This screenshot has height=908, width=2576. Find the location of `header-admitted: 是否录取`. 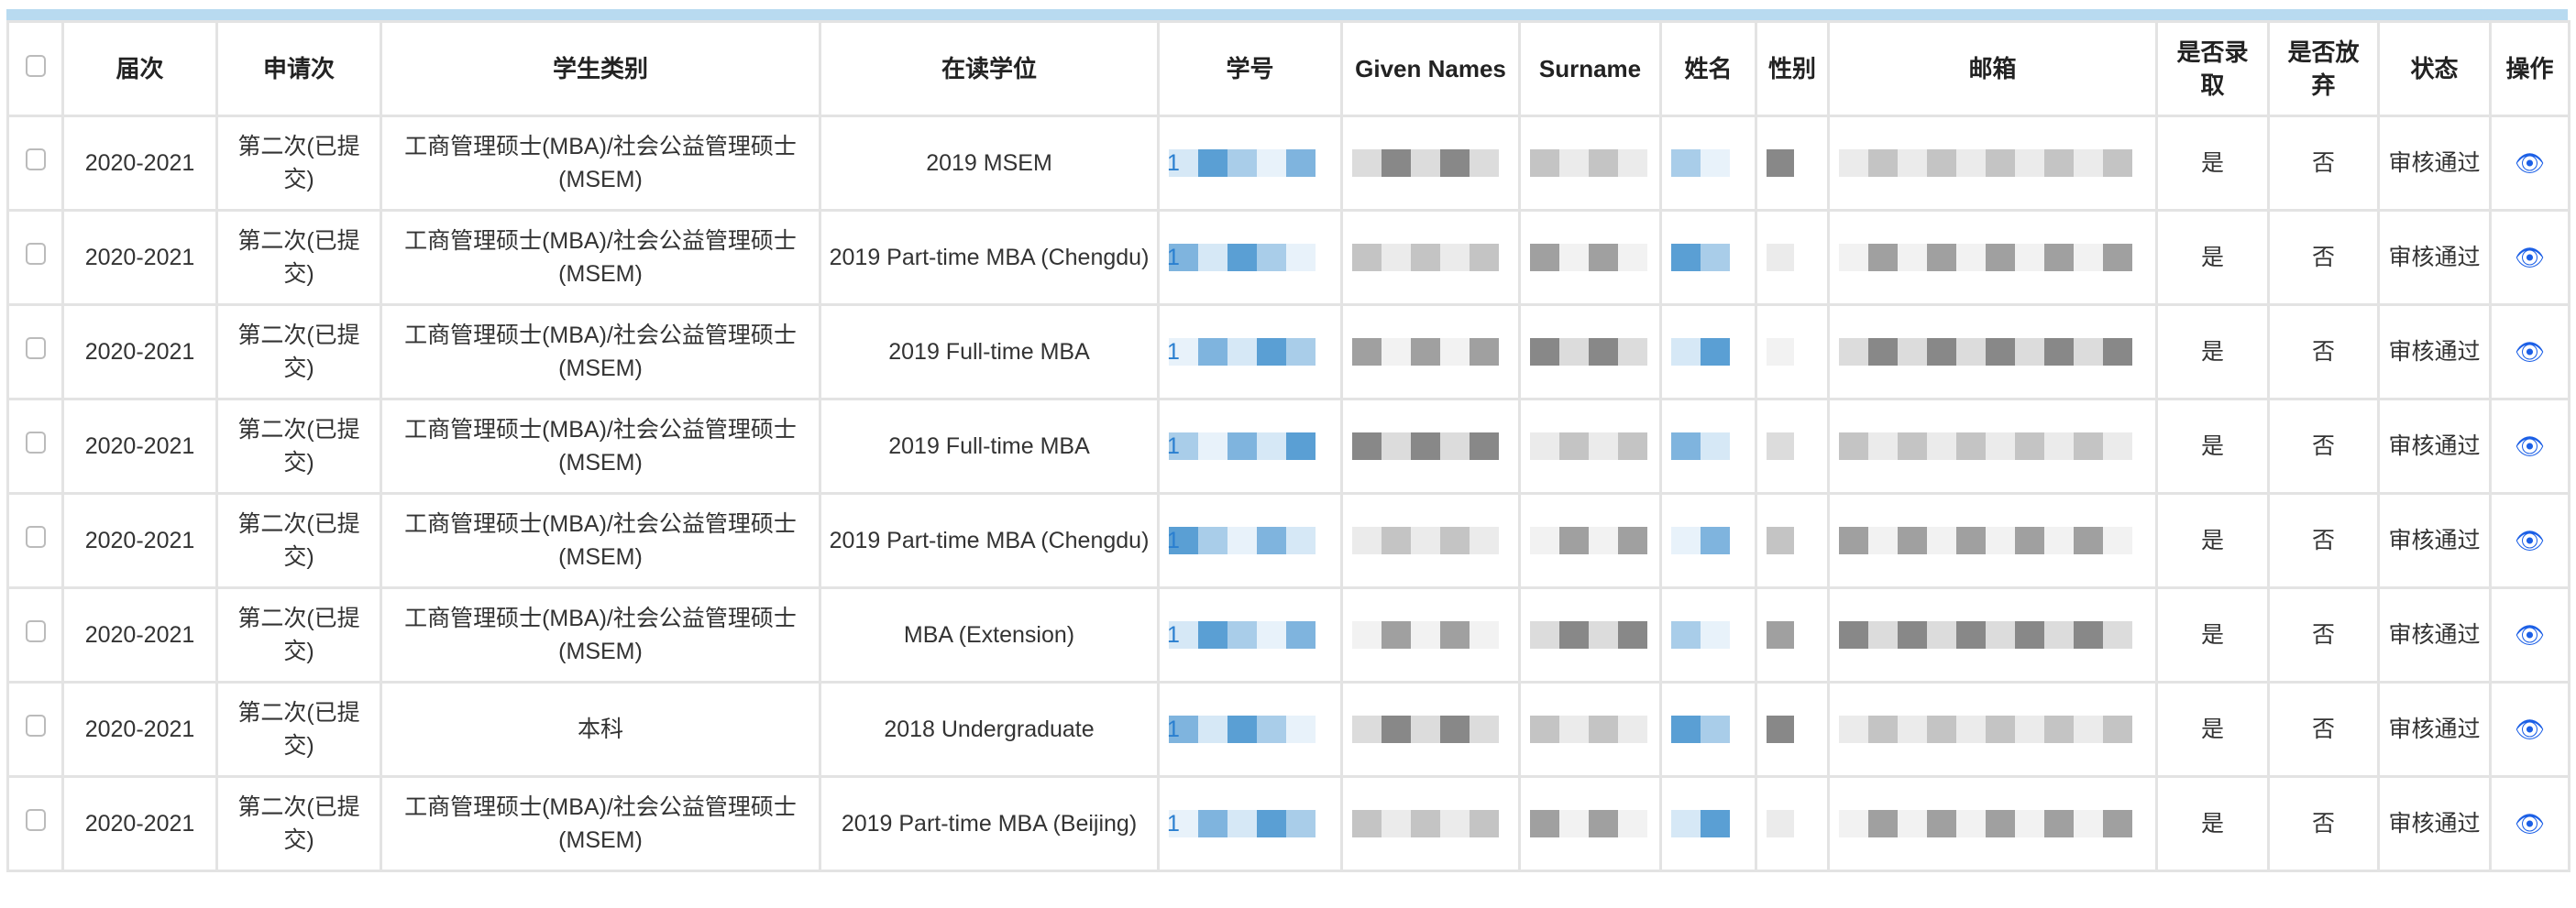

header-admitted: 是否录取 is located at coordinates (2212, 69).